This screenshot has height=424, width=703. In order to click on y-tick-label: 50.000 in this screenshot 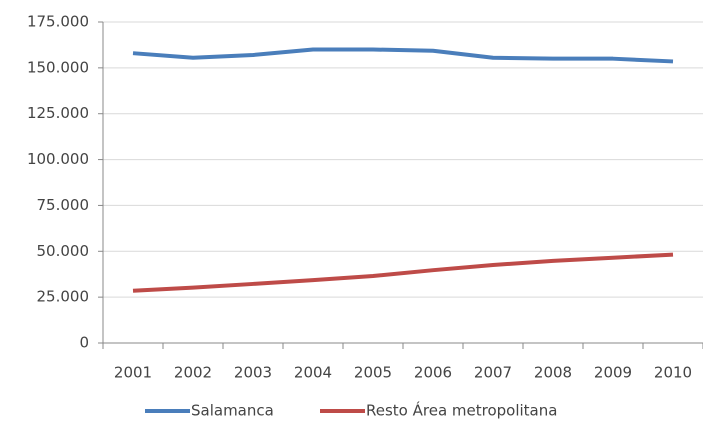, I will do `click(63, 251)`.